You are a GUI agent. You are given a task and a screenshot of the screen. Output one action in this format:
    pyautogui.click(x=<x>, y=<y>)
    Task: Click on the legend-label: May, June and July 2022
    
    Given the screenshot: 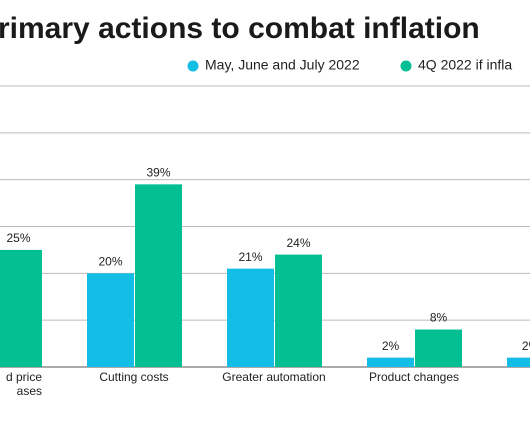 What is the action you would take?
    pyautogui.click(x=282, y=65)
    